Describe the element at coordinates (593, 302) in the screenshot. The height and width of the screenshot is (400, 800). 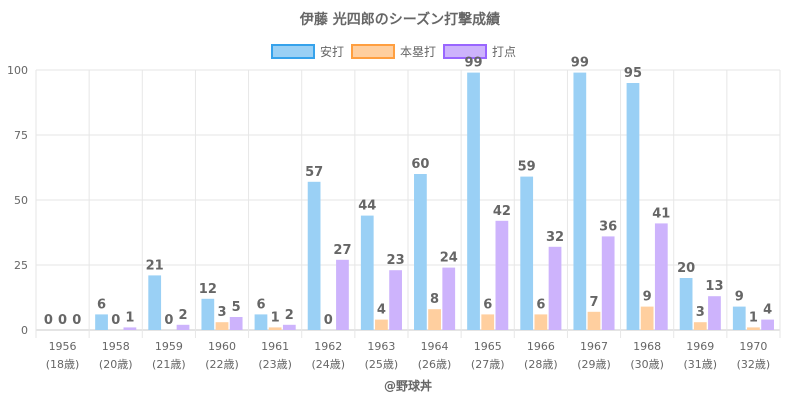
I see `data-label: 7` at that location.